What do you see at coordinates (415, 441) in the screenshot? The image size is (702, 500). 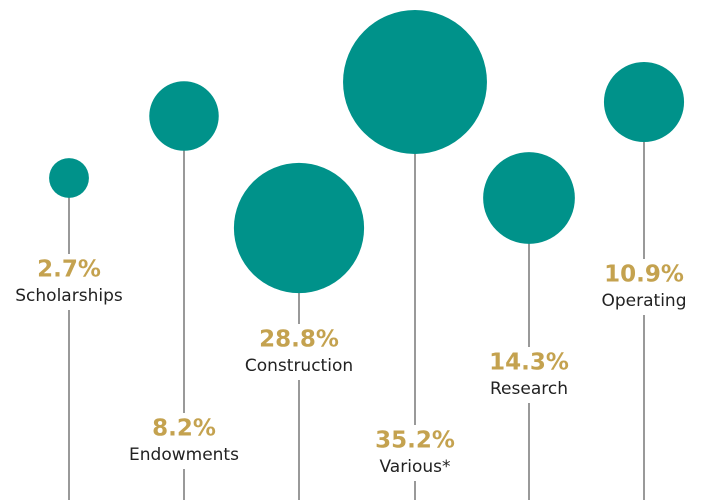 I see `value-label: 35.2%` at bounding box center [415, 441].